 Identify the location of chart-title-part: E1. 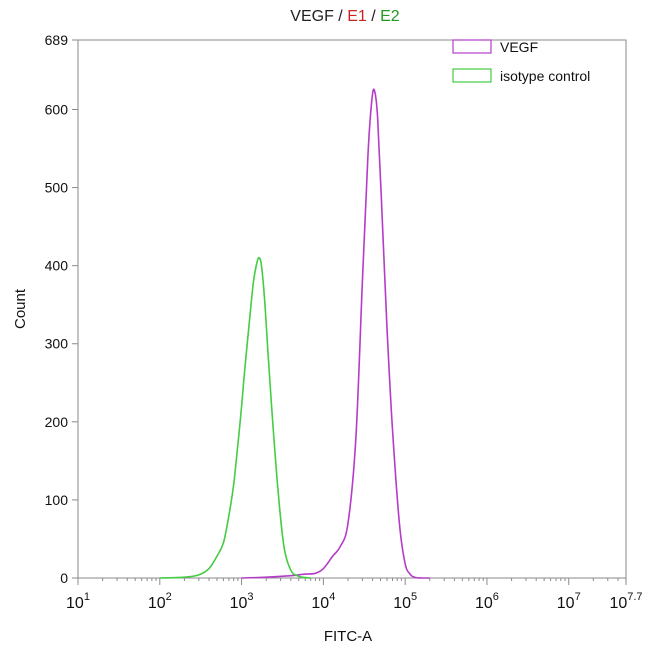
(357, 16).